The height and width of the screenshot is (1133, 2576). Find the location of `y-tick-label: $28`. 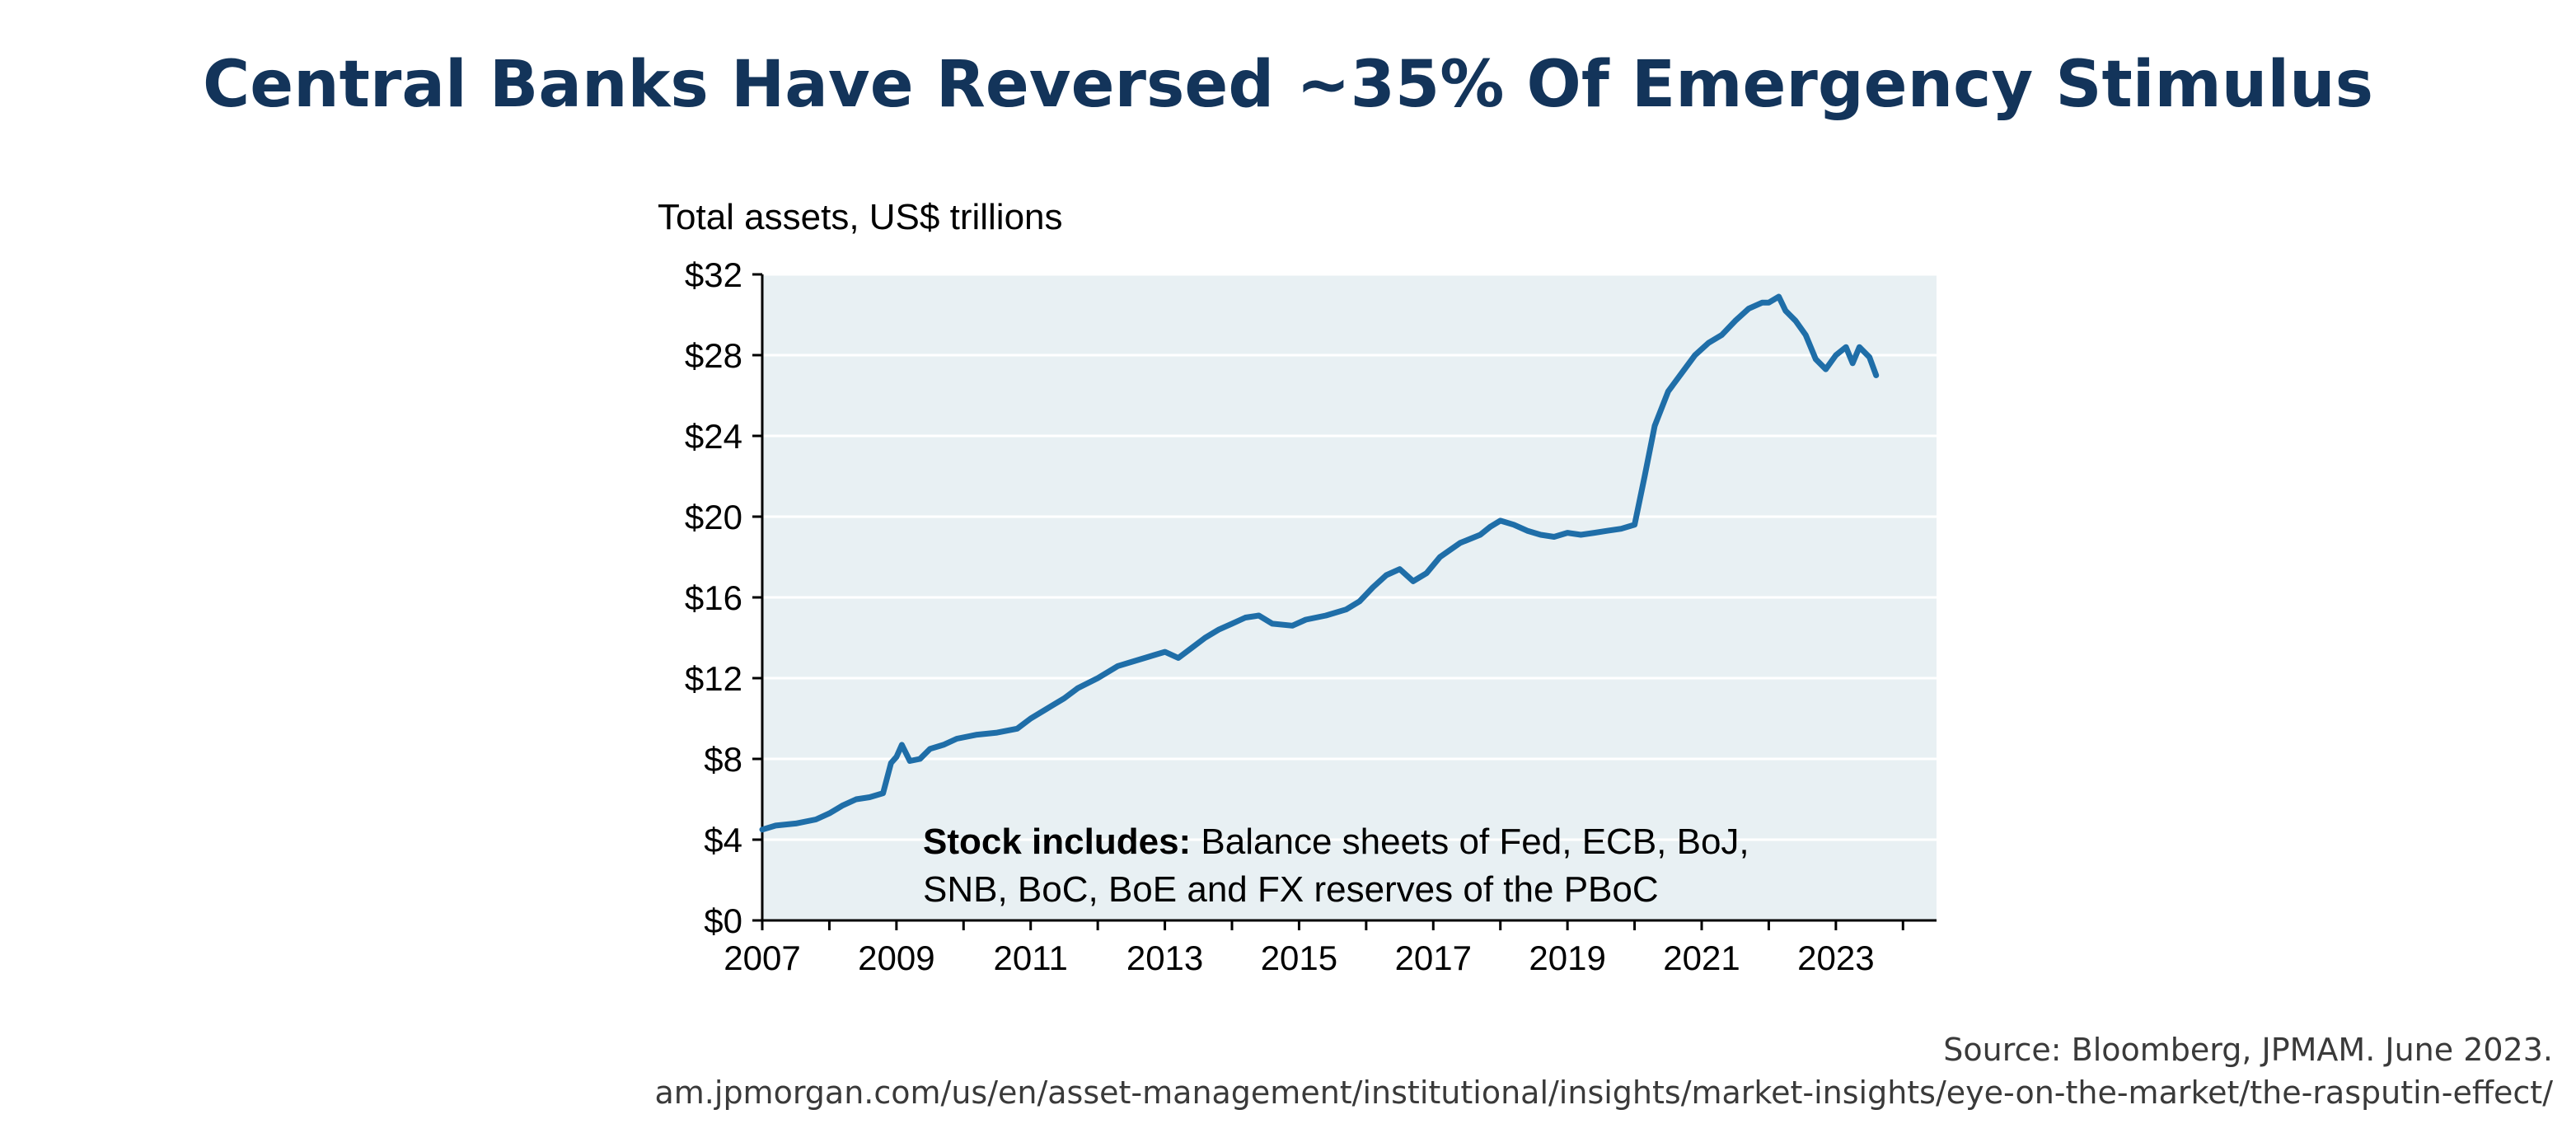

y-tick-label: $28 is located at coordinates (713, 355).